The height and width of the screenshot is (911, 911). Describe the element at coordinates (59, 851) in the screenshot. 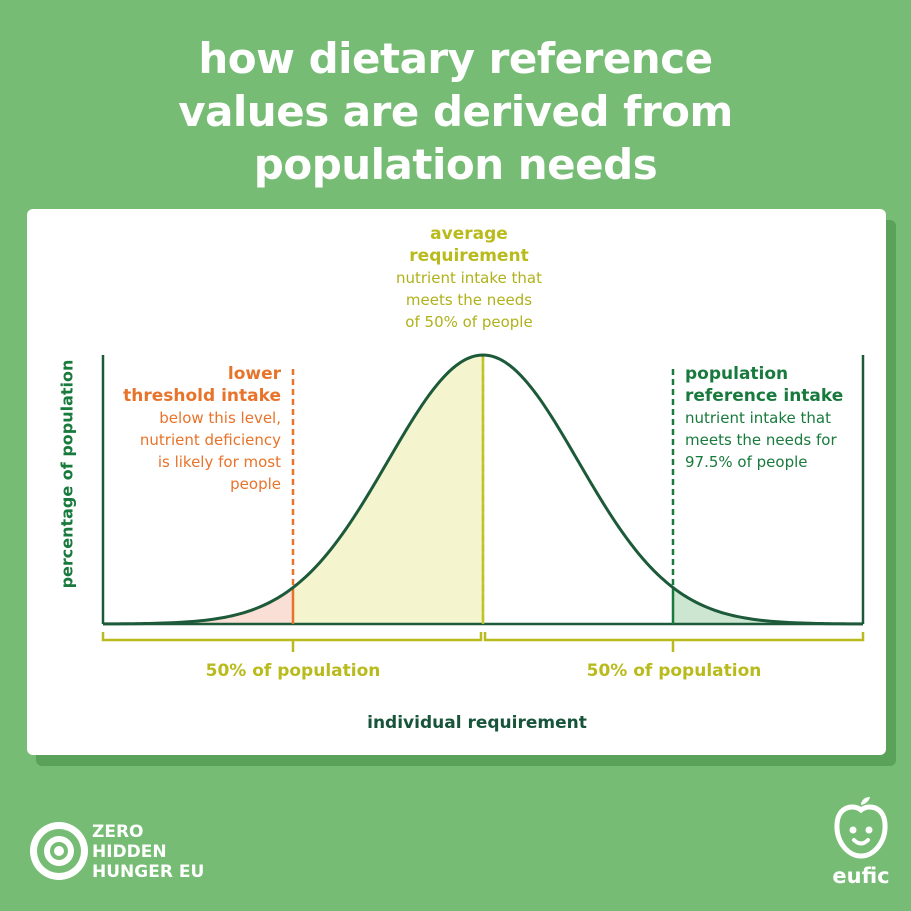

I see `target-icon` at that location.